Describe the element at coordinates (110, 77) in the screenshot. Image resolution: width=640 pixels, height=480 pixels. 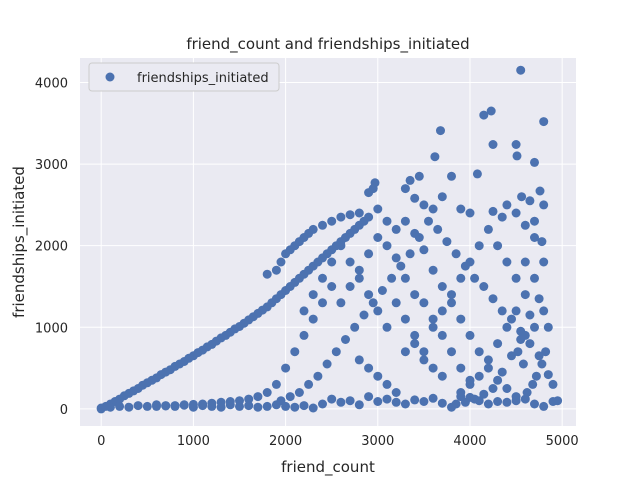
I see `legend-marker` at that location.